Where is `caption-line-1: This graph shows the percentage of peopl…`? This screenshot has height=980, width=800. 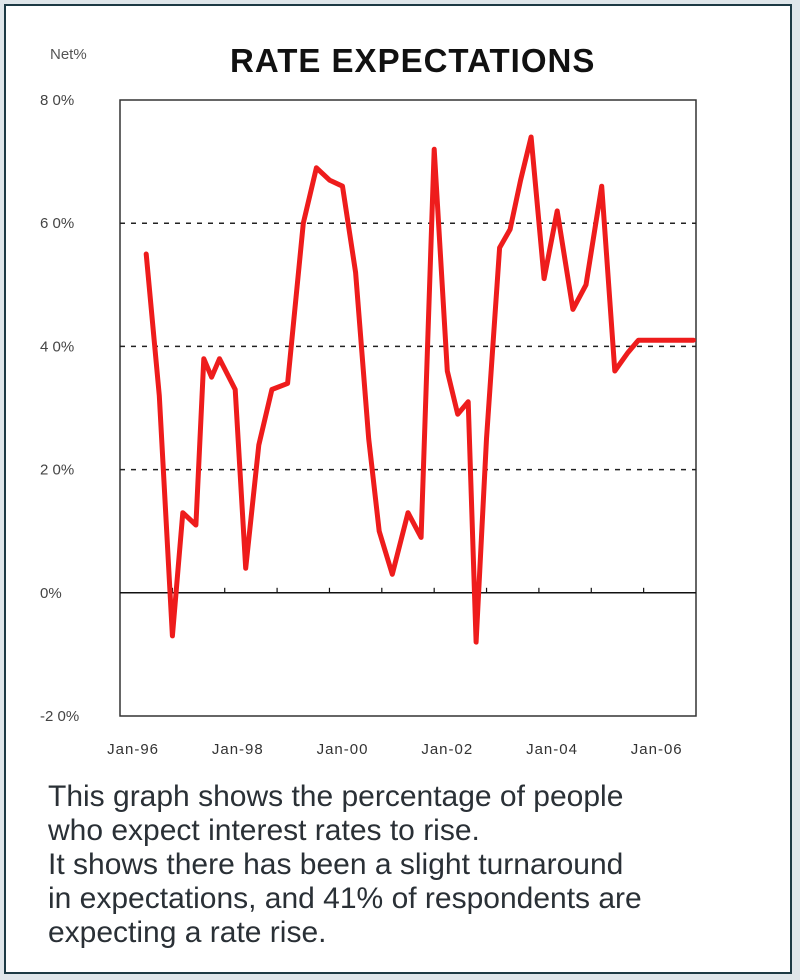
caption-line-1: This graph shows the percentage of peopl… is located at coordinates (336, 796).